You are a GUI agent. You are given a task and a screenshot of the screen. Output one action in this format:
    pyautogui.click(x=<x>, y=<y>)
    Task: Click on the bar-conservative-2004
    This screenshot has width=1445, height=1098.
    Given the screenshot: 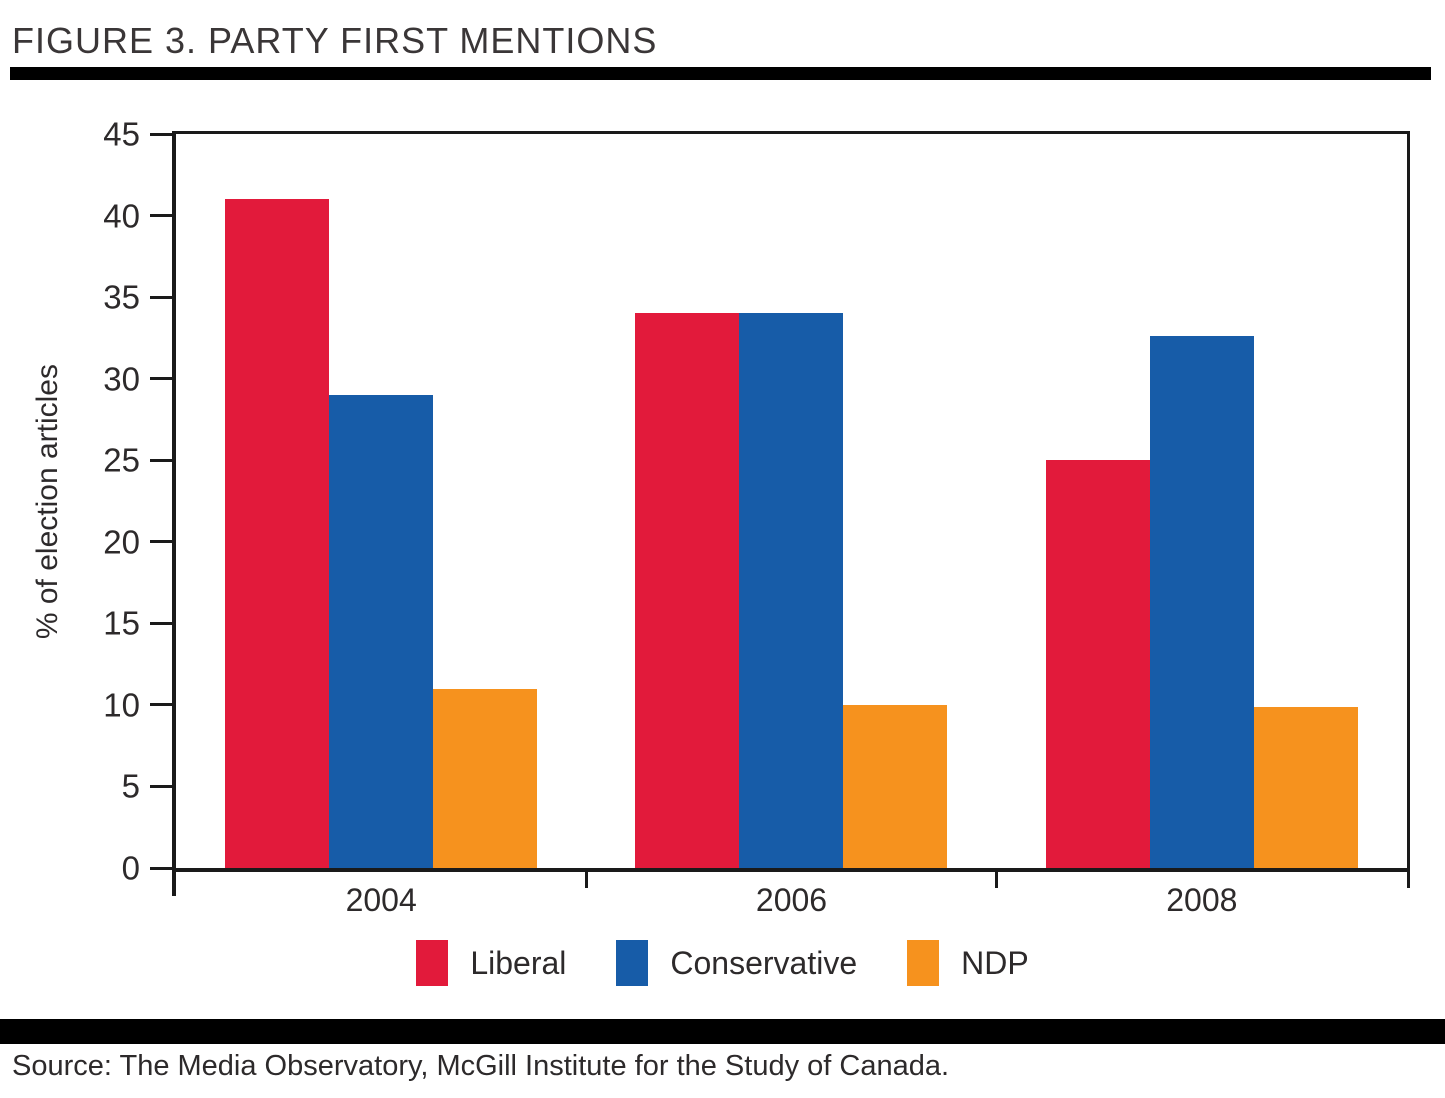 What is the action you would take?
    pyautogui.click(x=381, y=631)
    